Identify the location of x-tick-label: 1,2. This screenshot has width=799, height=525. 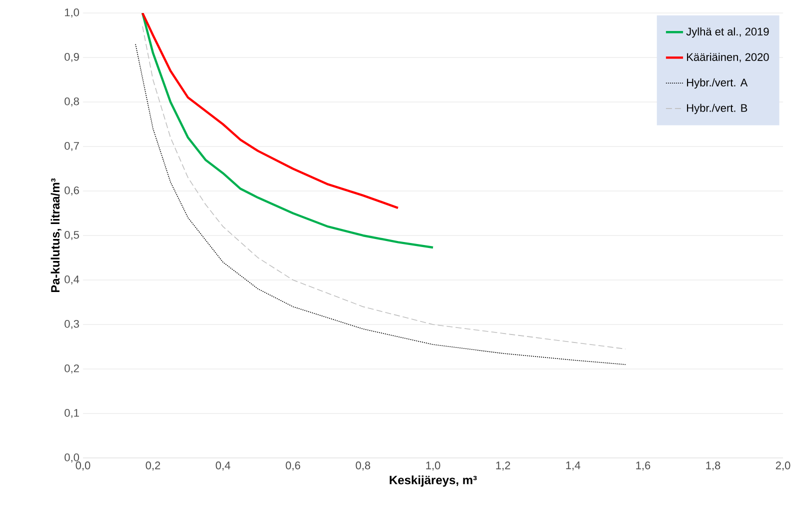
(503, 466).